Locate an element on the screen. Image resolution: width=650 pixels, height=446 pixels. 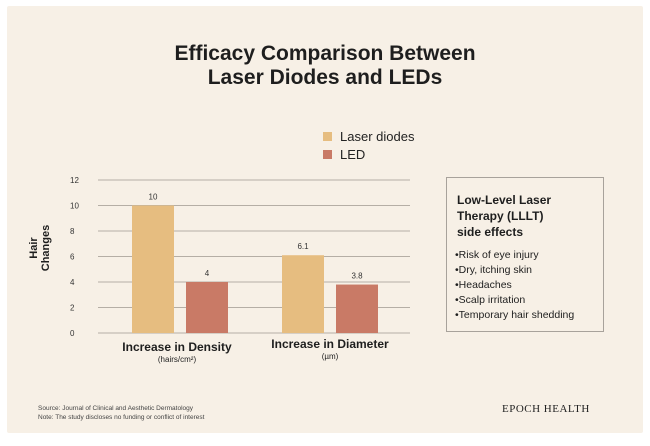
category-unit-density: (hairs/cm²) is located at coordinates (177, 359).